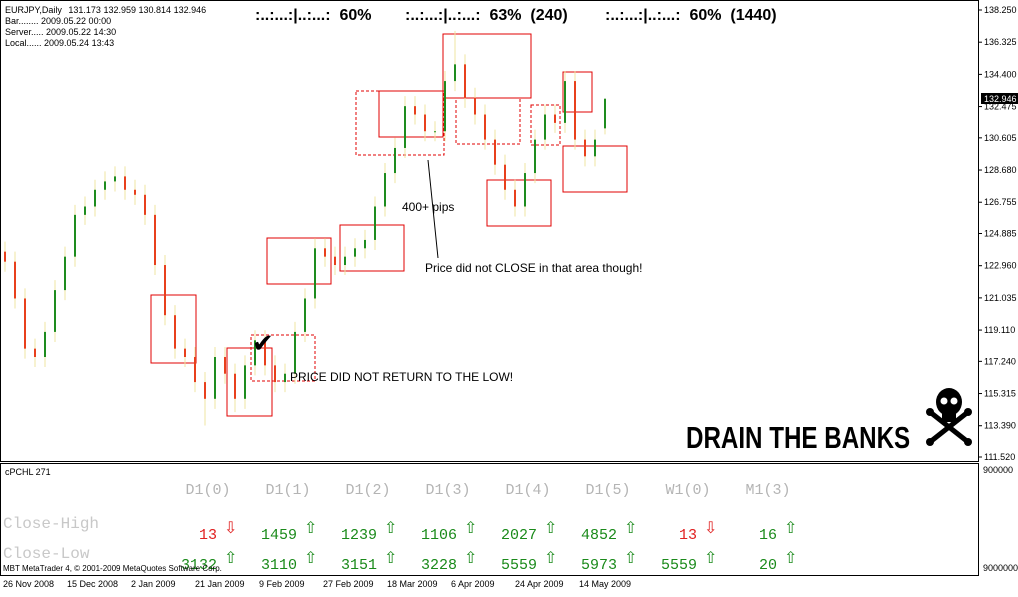 Image resolution: width=1018 pixels, height=597 pixels. What do you see at coordinates (199, 565) in the screenshot?
I see `cell-value: 3132` at bounding box center [199, 565].